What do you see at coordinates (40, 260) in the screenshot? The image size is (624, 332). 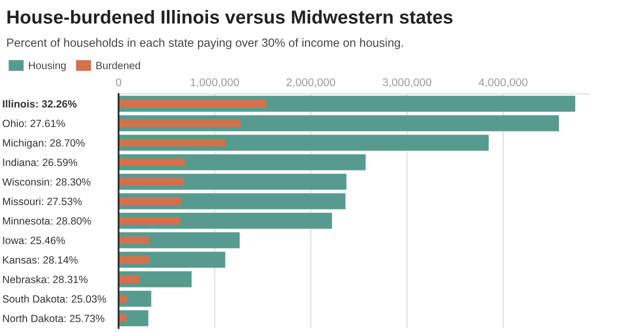 I see `y-tick-label: Kansas: 28.14%` at bounding box center [40, 260].